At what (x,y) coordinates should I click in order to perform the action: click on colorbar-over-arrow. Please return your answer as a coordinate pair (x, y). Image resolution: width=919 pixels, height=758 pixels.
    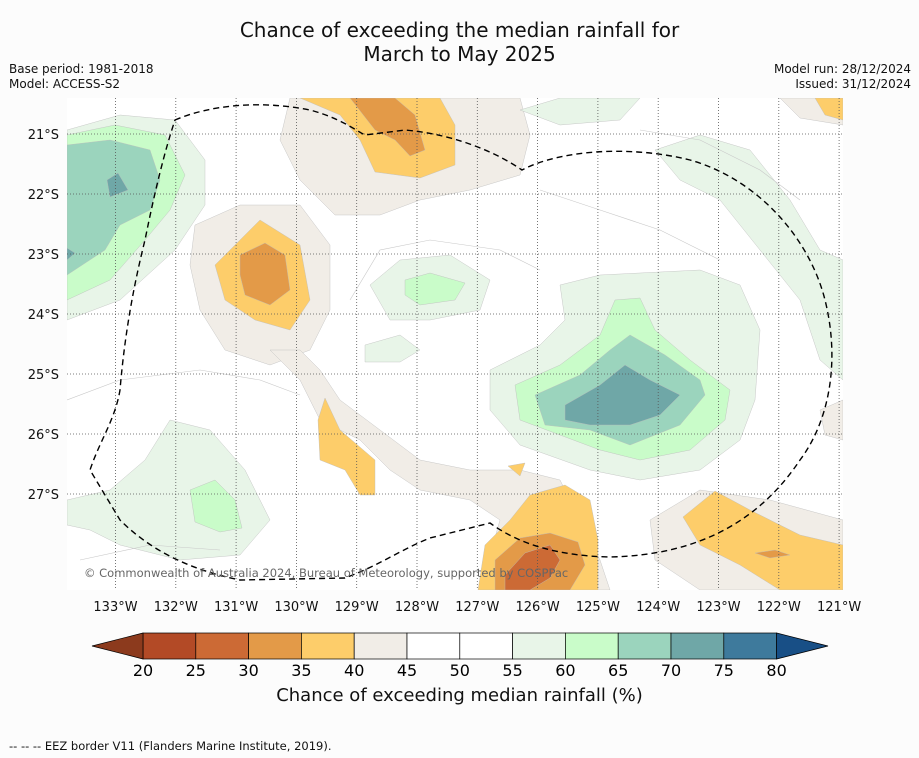
    Looking at the image, I should click on (802, 646).